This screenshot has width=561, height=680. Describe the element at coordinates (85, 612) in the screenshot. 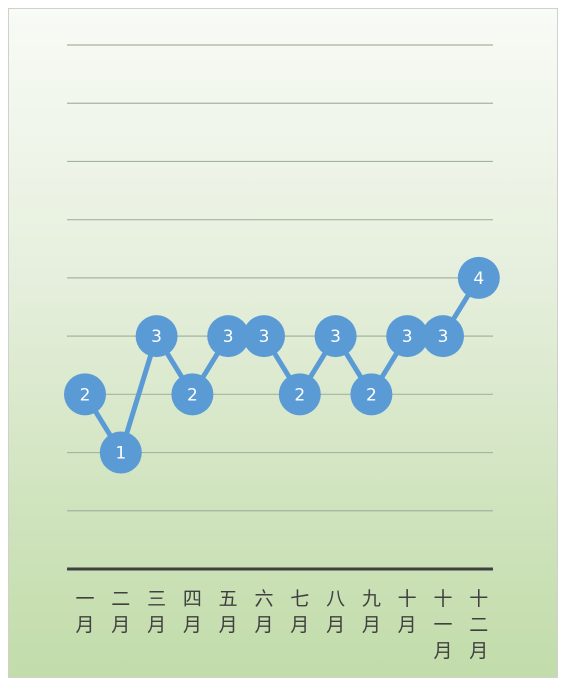

I see `x-tick-label: 一 月` at that location.